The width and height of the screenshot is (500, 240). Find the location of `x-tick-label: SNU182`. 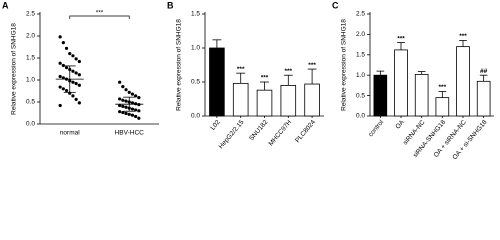

x-tick-label: SNU182 is located at coordinates (258, 131).